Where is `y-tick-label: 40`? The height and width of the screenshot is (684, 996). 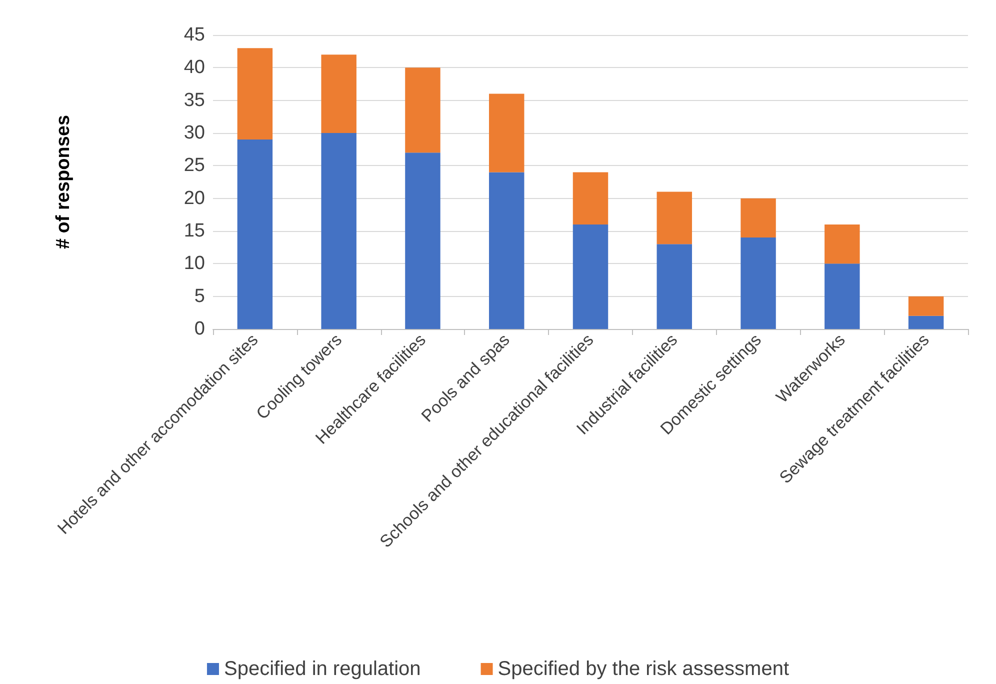
y-tick-label: 40 is located at coordinates (194, 67).